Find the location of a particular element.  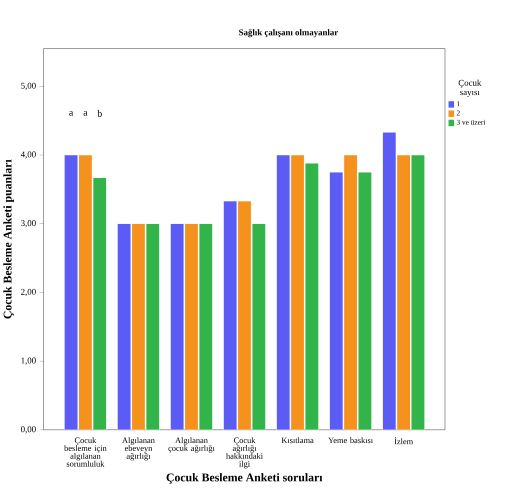

annotation: b is located at coordinates (99, 113).